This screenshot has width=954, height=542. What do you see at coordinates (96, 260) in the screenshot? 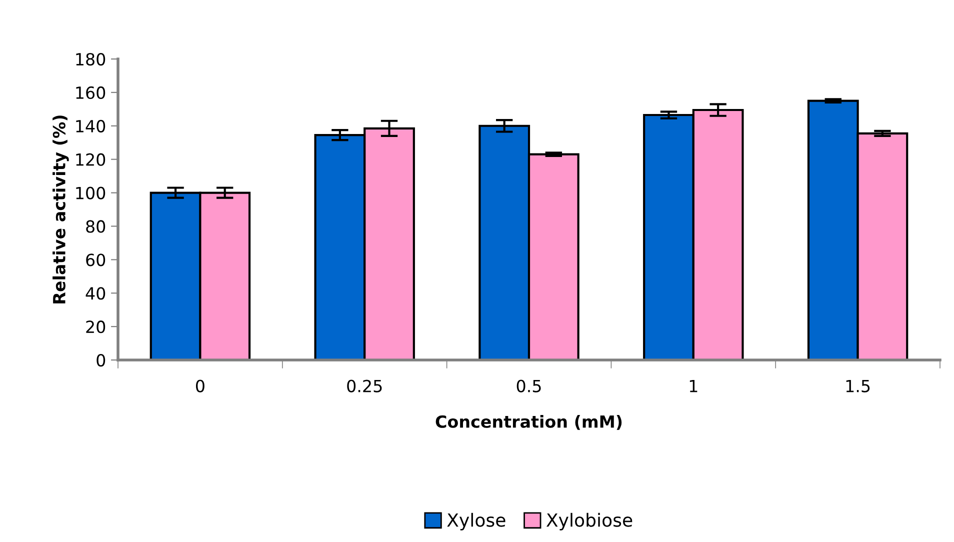
I see `y-tick-label: 60` at bounding box center [96, 260].